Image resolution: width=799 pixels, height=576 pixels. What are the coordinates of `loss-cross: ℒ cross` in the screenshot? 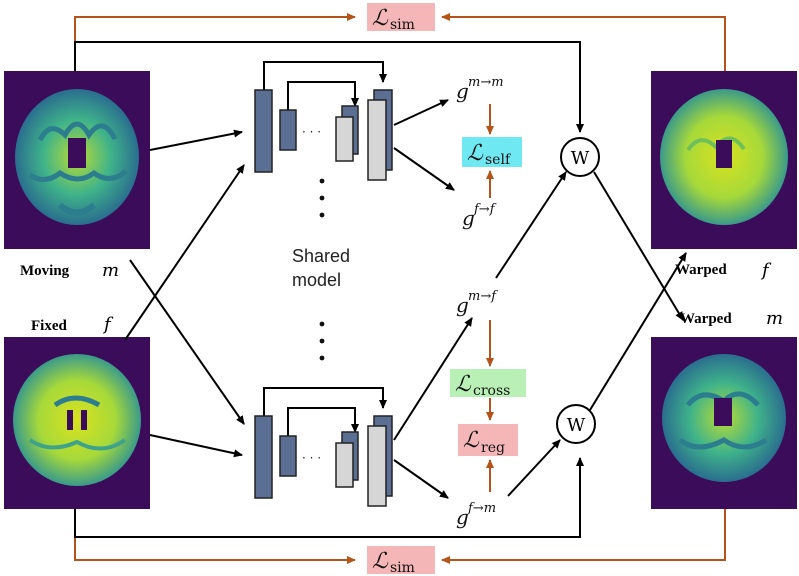 It's located at (488, 359).